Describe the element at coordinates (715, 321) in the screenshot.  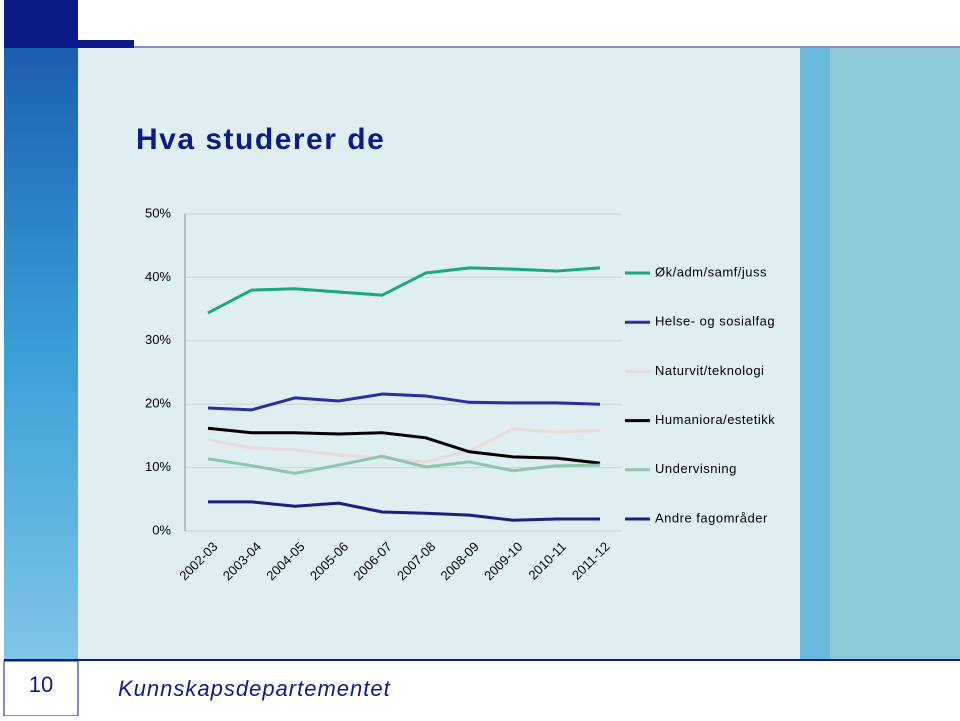
I see `legend-label: Helse- og sosialfag` at that location.